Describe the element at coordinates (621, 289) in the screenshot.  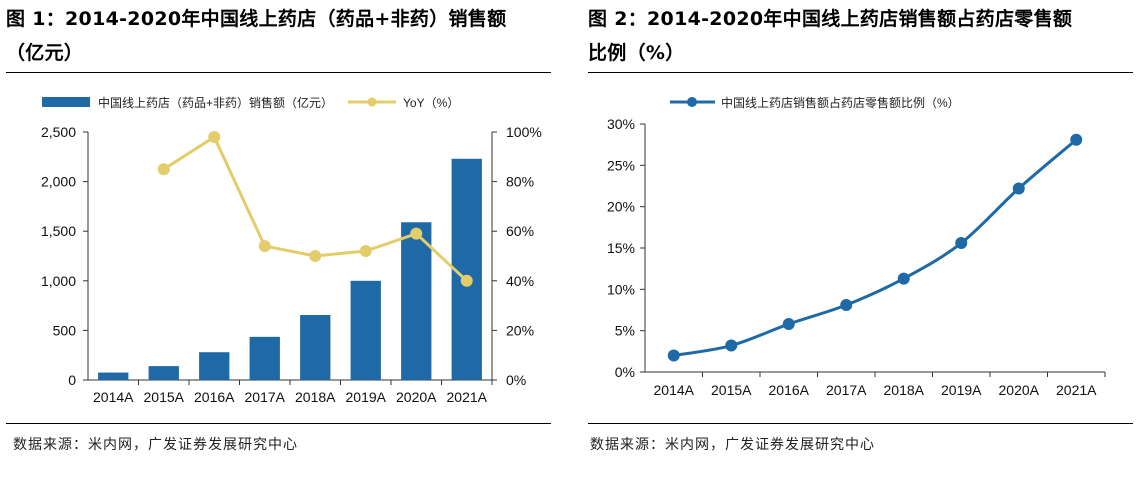
I see `y-tick-label: 10%` at that location.